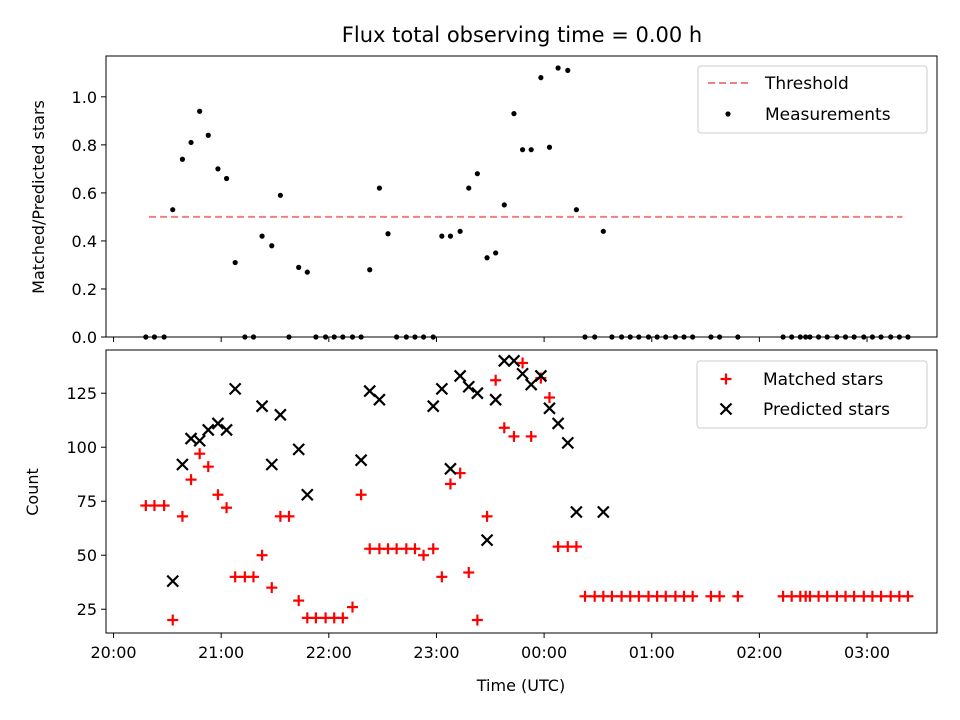 The height and width of the screenshot is (720, 960). What do you see at coordinates (221, 652) in the screenshot?
I see `x-tick-label: 21:00` at bounding box center [221, 652].